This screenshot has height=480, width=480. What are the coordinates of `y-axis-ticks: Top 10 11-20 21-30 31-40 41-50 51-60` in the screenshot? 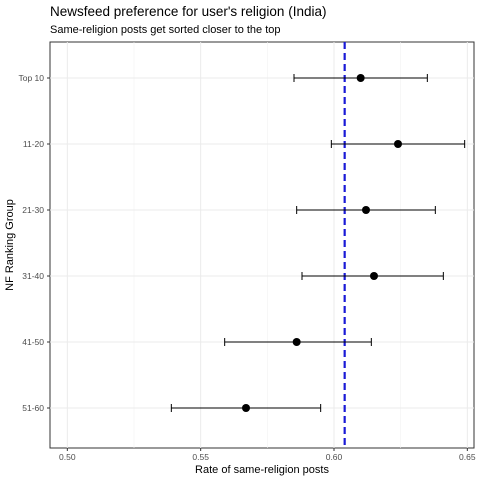 It's located at (34, 243).